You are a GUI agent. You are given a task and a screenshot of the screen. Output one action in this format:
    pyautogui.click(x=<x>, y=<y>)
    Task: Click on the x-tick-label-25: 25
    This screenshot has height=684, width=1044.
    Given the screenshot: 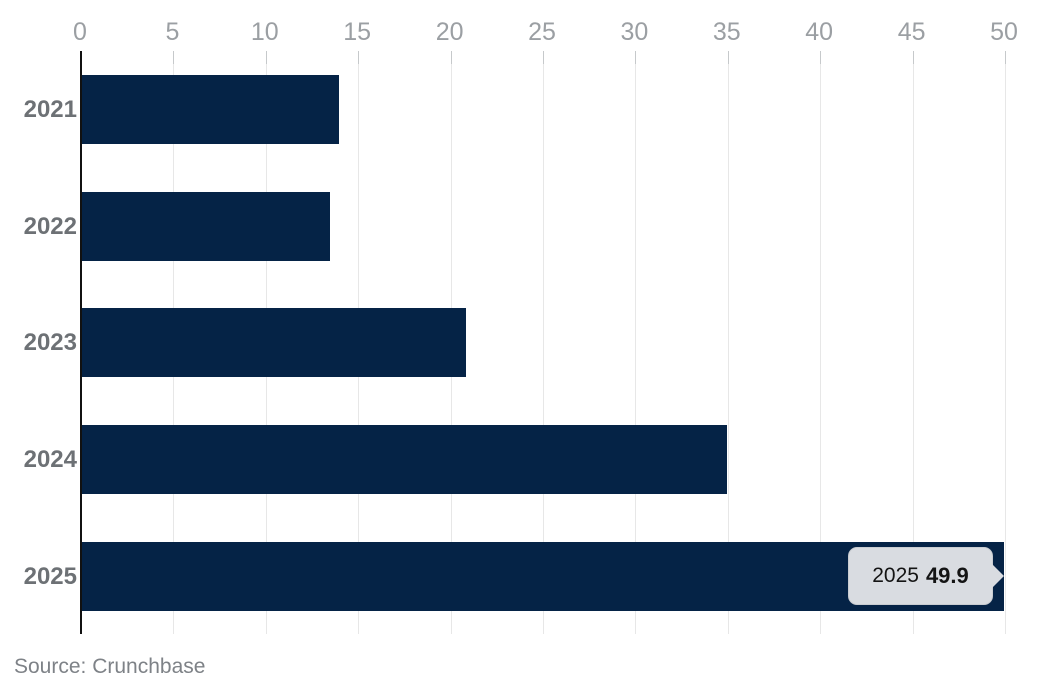 What is the action you would take?
    pyautogui.click(x=542, y=32)
    